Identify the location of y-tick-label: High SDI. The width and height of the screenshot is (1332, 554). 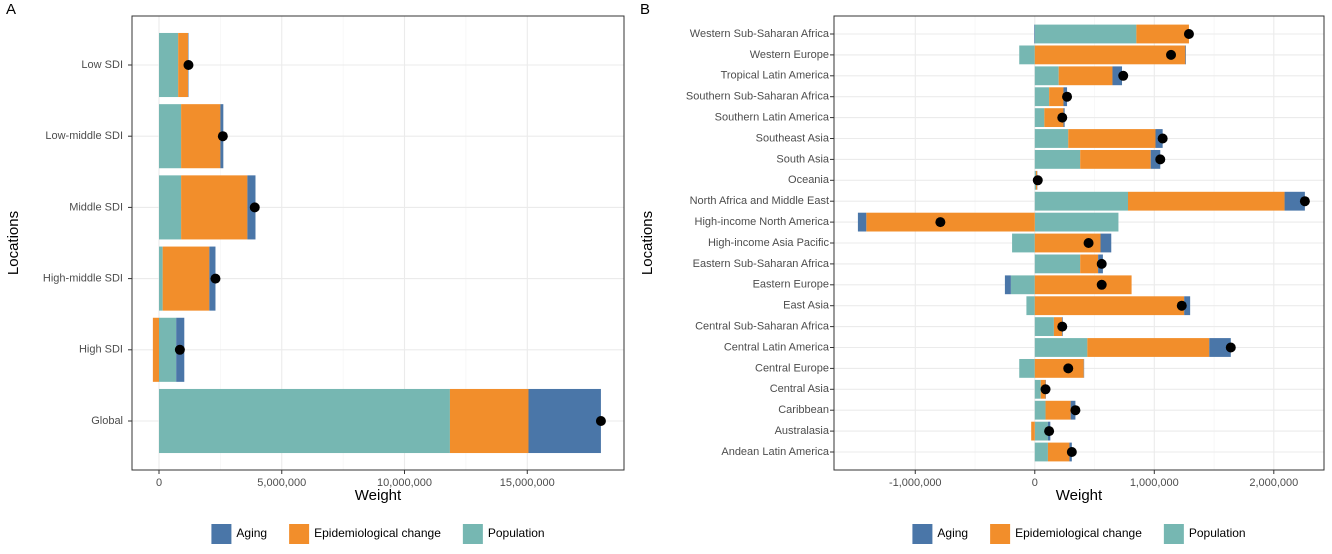
(101, 350).